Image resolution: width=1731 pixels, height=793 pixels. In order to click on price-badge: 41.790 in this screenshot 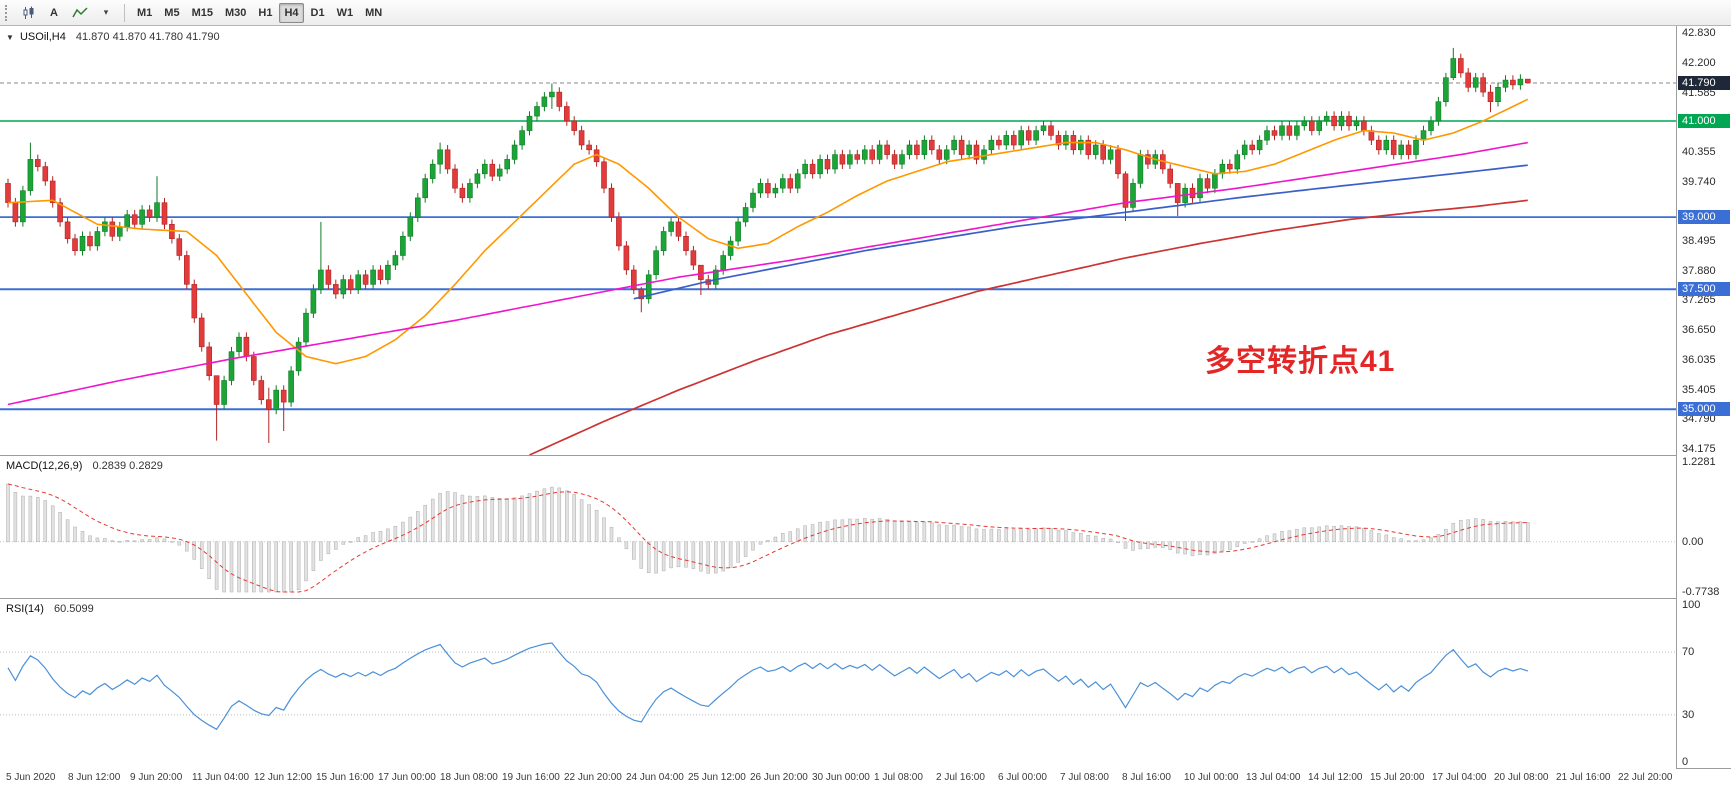, I will do `click(1704, 83)`.